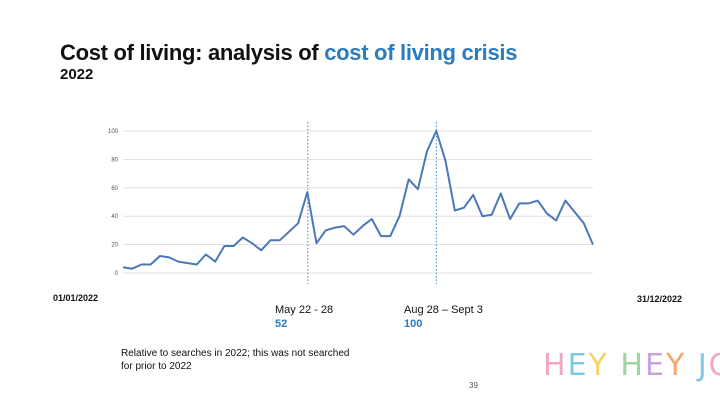  What do you see at coordinates (304, 310) in the screenshot?
I see `annotation-may-label: May 22 - 28` at bounding box center [304, 310].